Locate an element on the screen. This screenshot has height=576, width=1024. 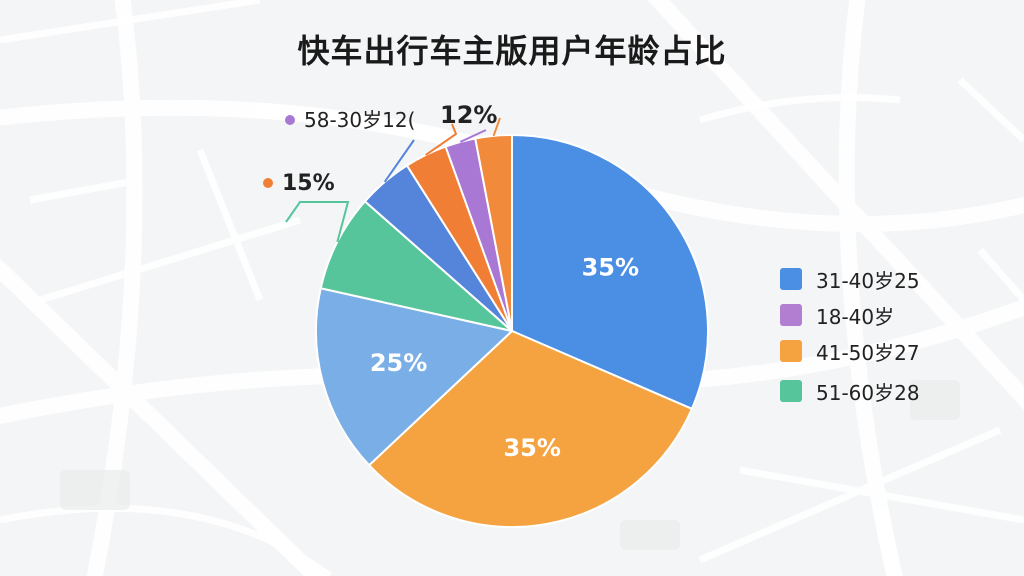
legend-item: 41-50岁27 is located at coordinates (850, 351).